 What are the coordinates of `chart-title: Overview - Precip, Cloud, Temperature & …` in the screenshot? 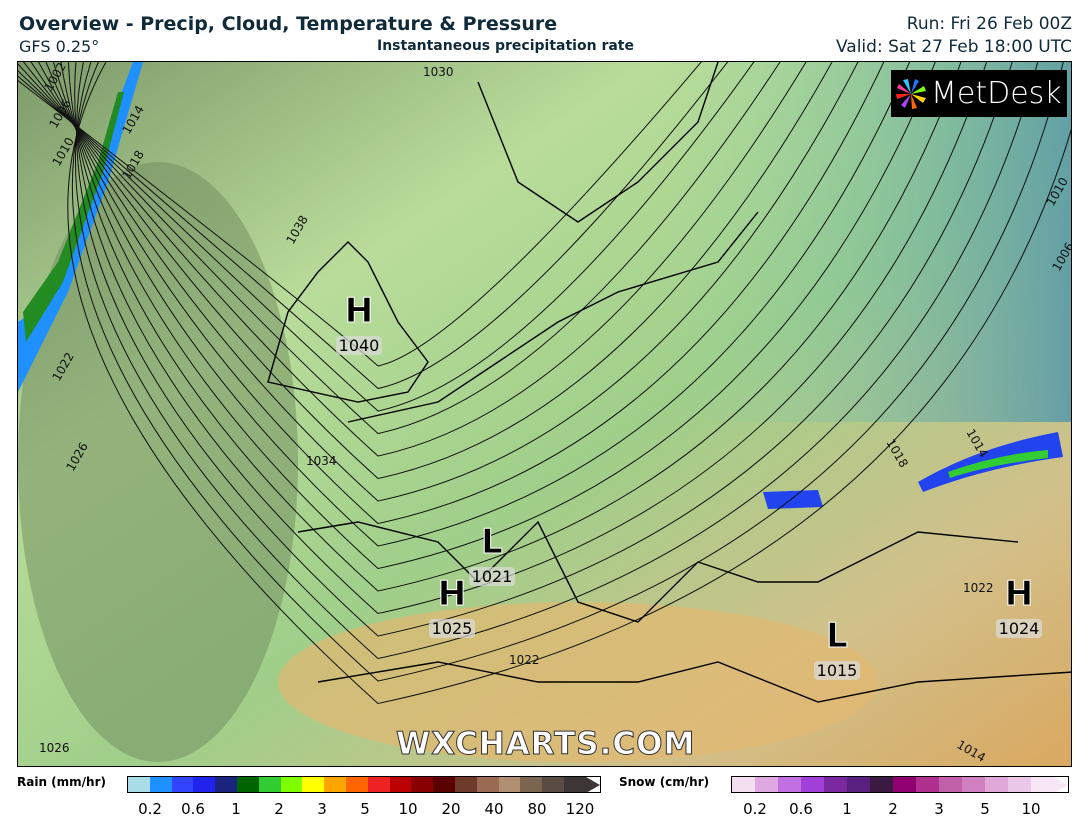 It's located at (288, 24).